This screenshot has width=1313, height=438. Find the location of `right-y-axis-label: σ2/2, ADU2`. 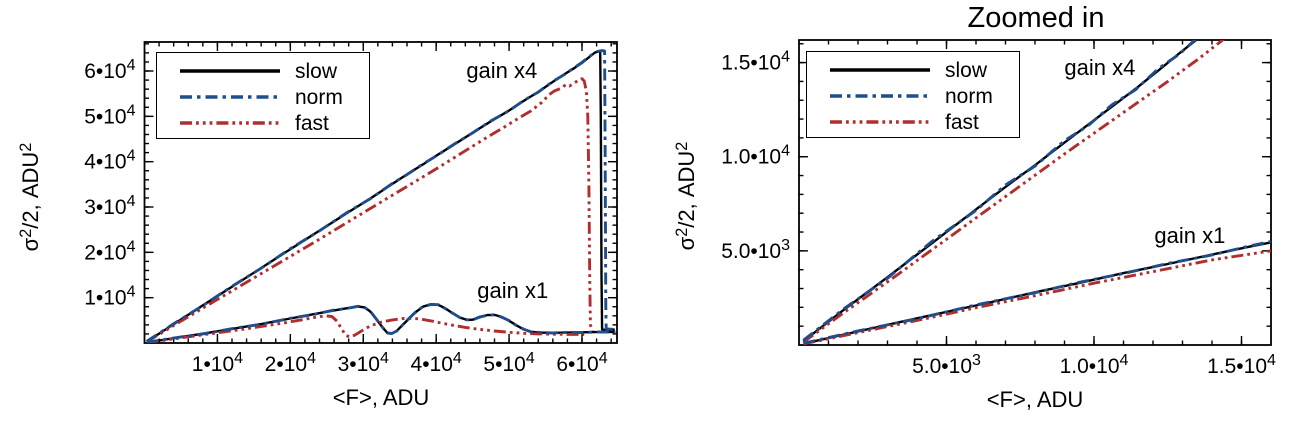

right-y-axis-label: σ2/2, ADU2 is located at coordinates (685, 196).